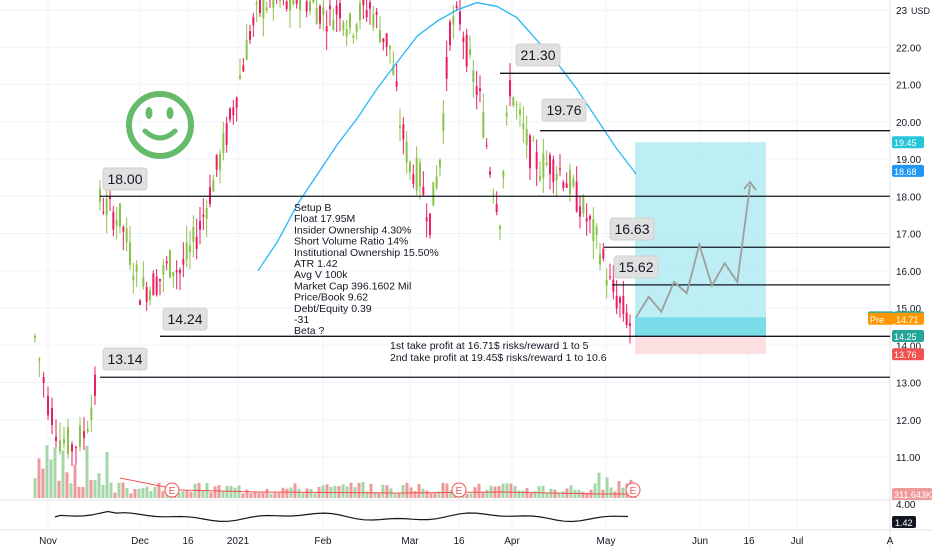  Describe the element at coordinates (635, 267) in the screenshot. I see `level-label: 15.62` at that location.